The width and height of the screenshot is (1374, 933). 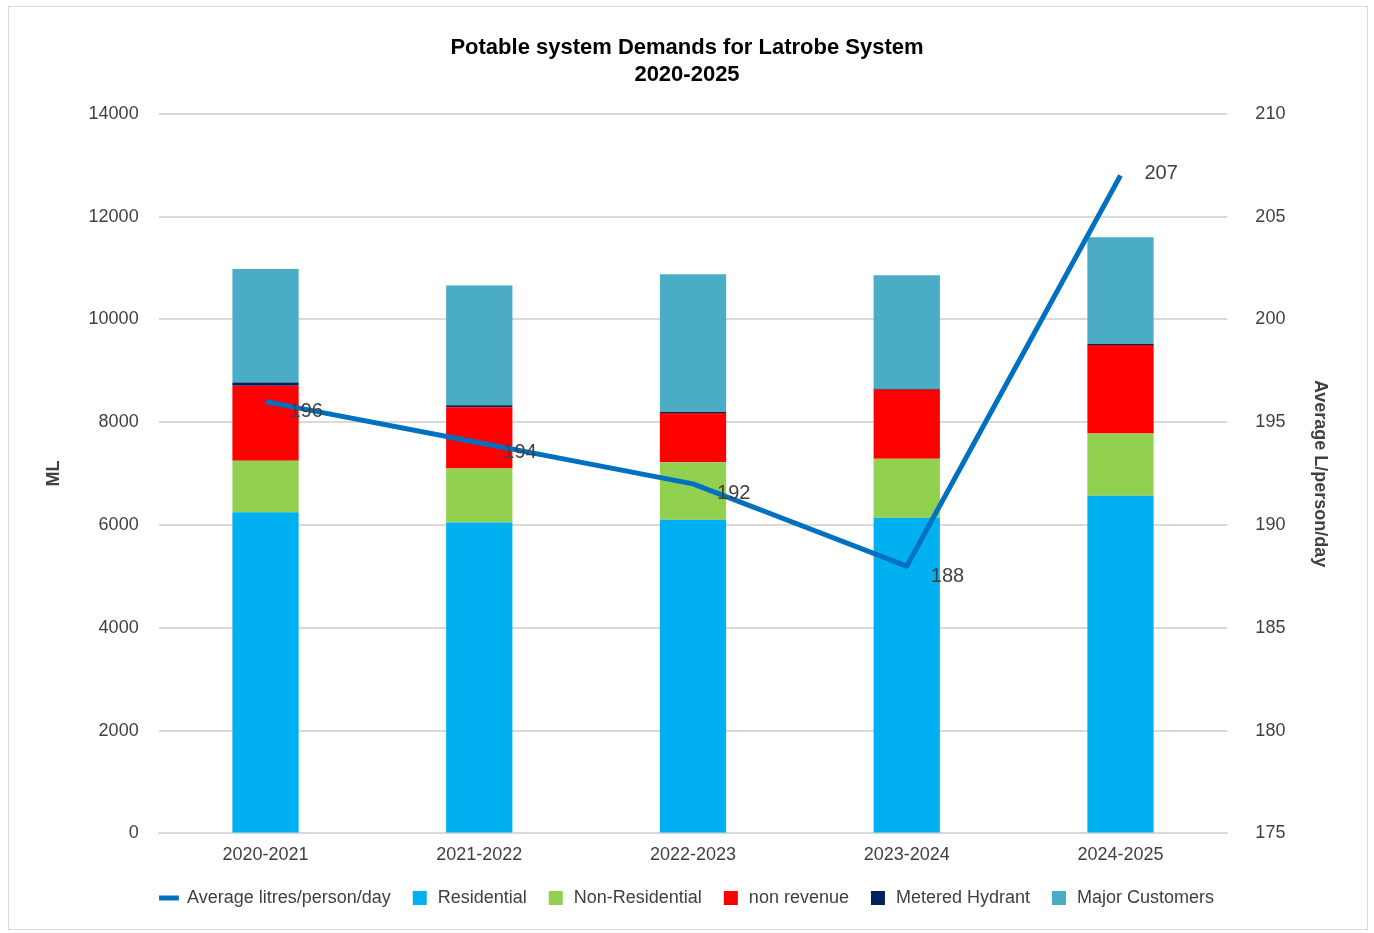 I want to click on x-tick-label: 2024-2025, so click(x=1120, y=854).